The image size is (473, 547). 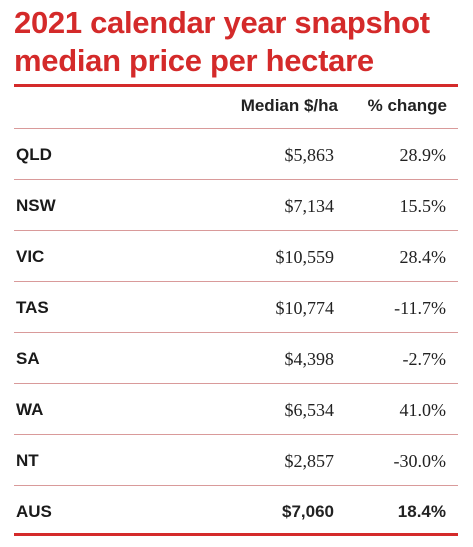 What do you see at coordinates (236, 357) in the screenshot?
I see `table-row: SA $4,398 -2.7%` at bounding box center [236, 357].